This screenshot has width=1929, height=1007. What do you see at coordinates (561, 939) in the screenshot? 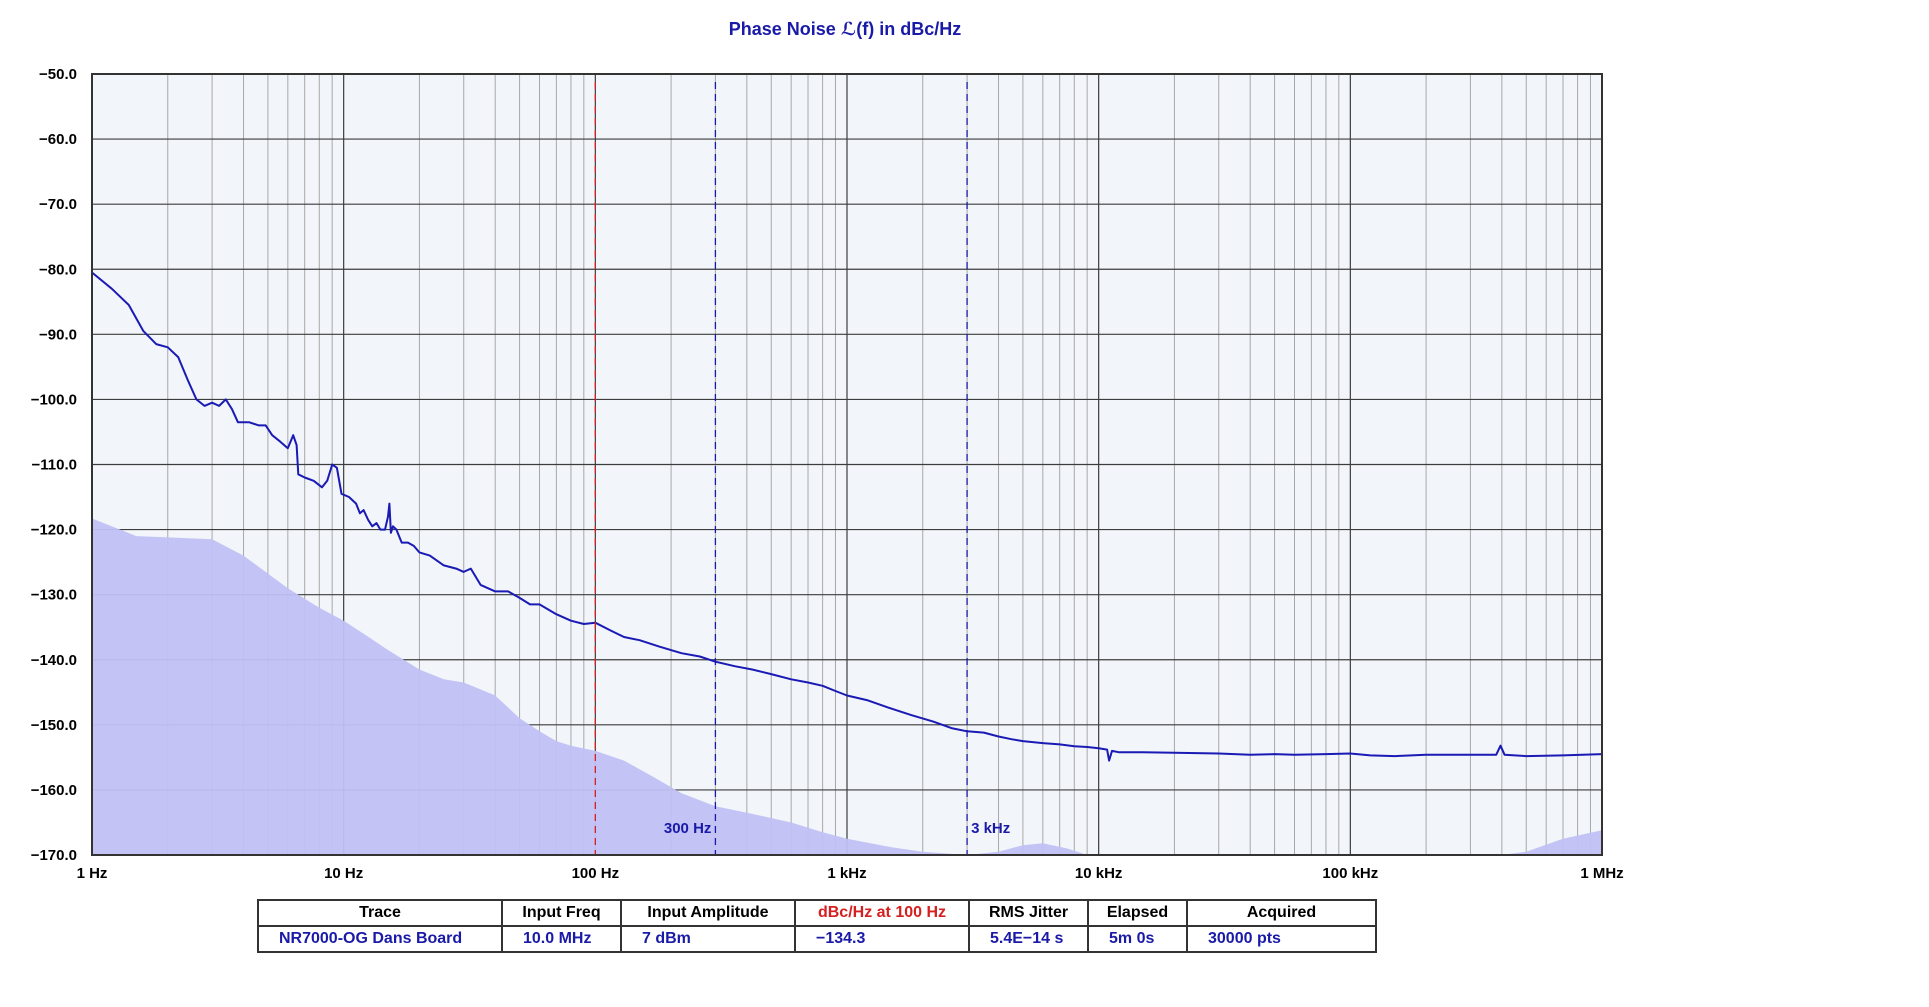
I see `cell-input-freq: 10.0 MHz` at bounding box center [561, 939].